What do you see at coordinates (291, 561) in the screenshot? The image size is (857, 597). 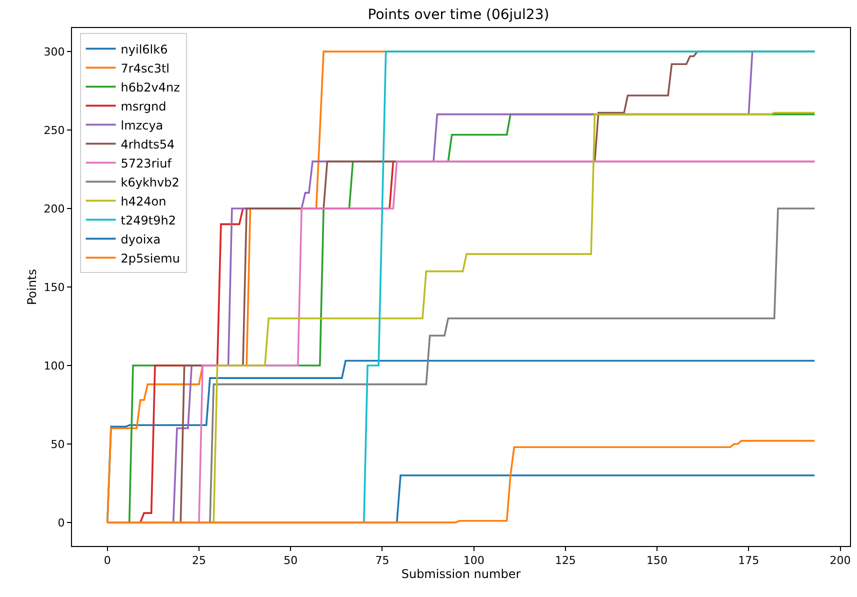 I see `x-tick-label: 50` at bounding box center [291, 561].